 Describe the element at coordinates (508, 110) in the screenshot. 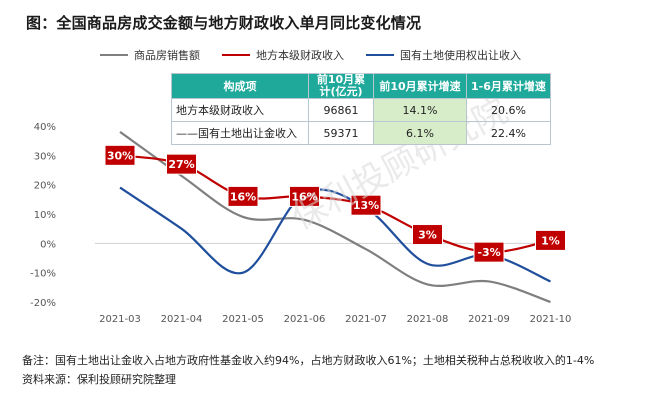

I see `table-cell: 20.6%` at that location.